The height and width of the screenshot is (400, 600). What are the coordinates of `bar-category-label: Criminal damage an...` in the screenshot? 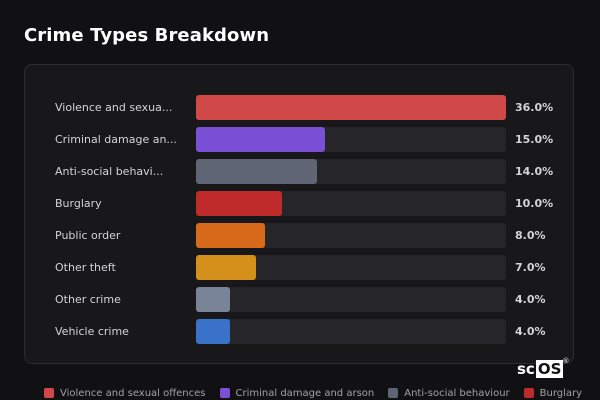 It's located at (116, 139).